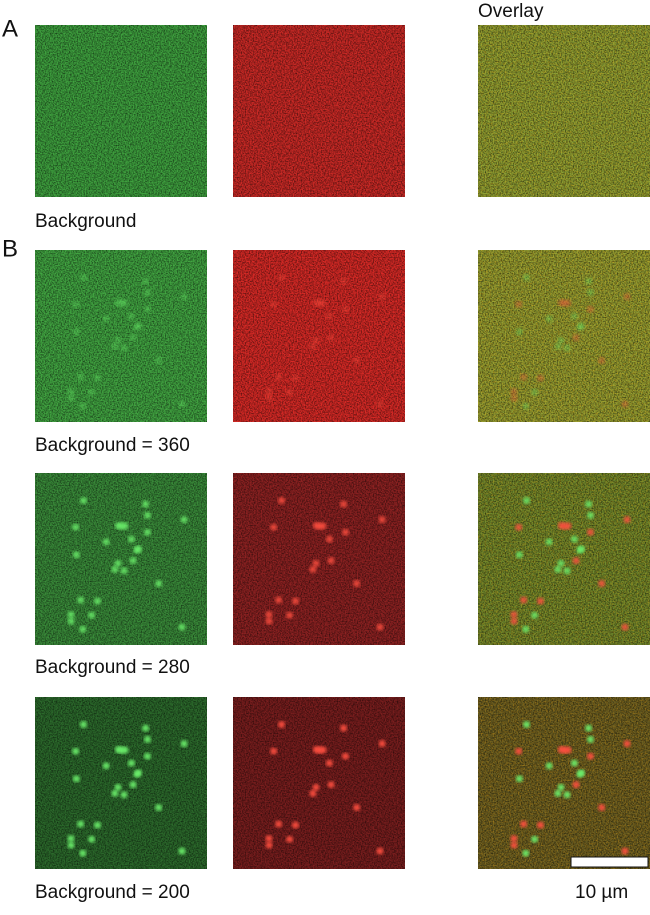  I want to click on scale-bar, so click(609, 862).